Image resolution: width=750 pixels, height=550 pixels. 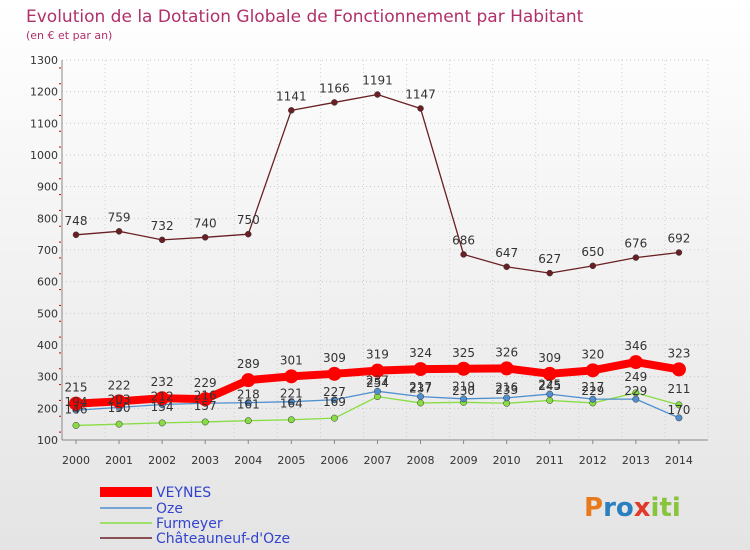 What do you see at coordinates (678, 389) in the screenshot?
I see `data-label-furmeyer: 211` at bounding box center [678, 389].